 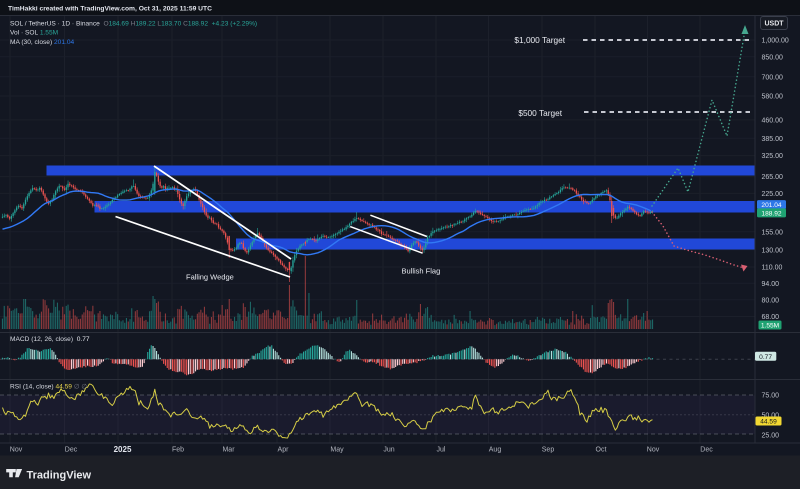 What do you see at coordinates (539, 40) in the screenshot?
I see `svg-text: $1,000 Target` at bounding box center [539, 40].